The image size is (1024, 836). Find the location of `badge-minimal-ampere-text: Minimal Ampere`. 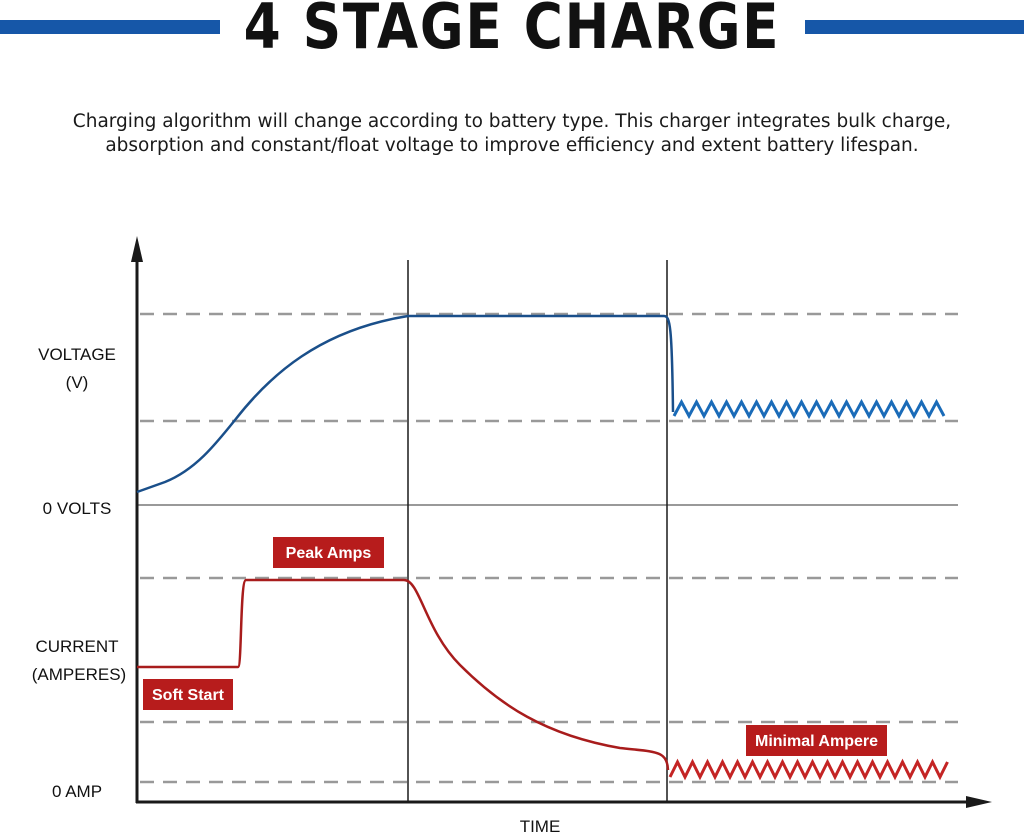

badge-minimal-ampere-text: Minimal Ampere is located at coordinates (816, 741).